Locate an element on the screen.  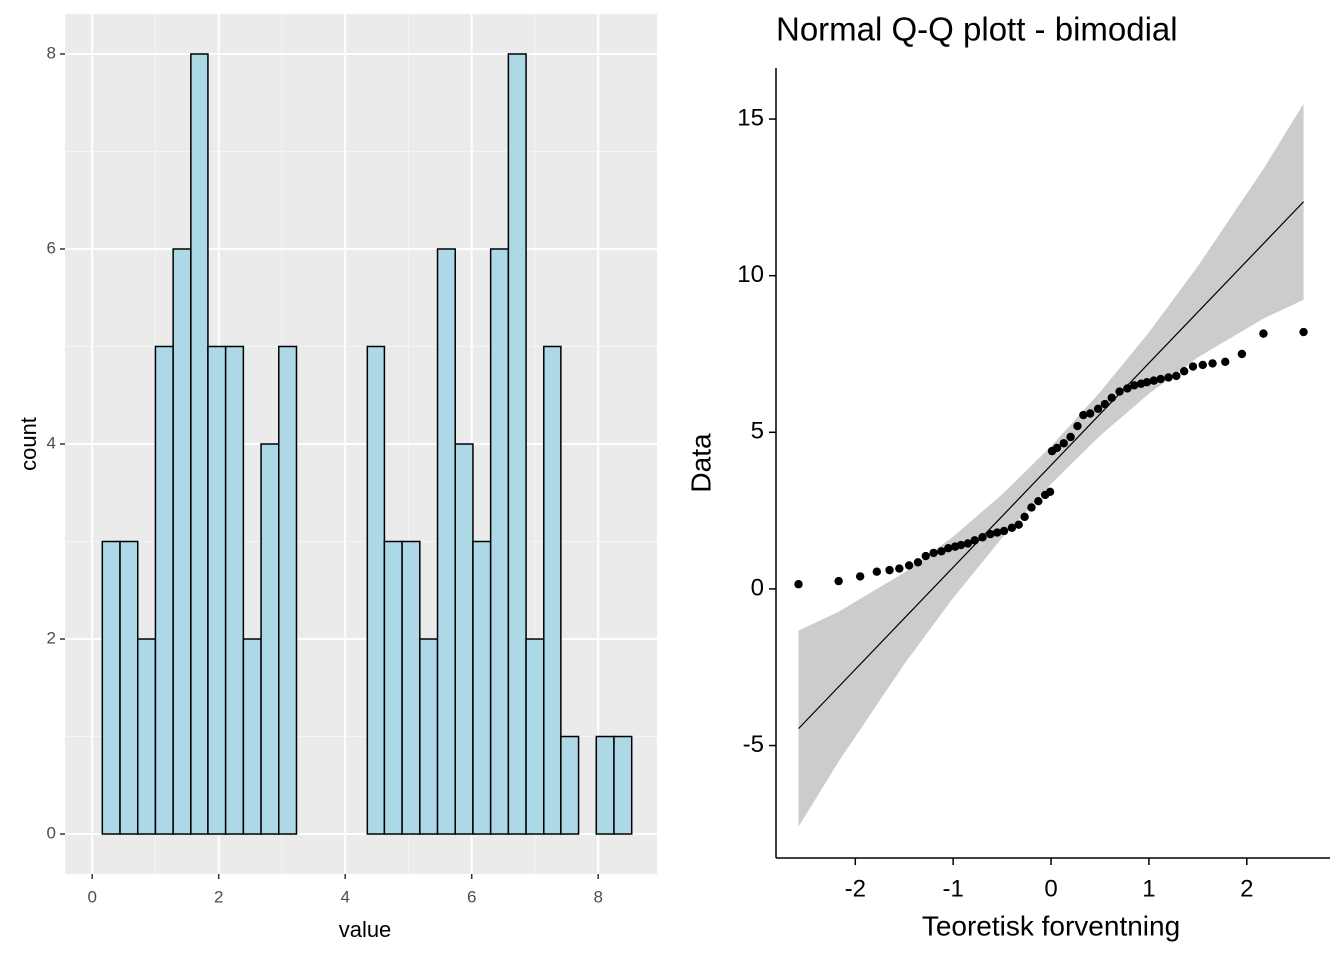
y-tick-label: -5 is located at coordinates (753, 744).